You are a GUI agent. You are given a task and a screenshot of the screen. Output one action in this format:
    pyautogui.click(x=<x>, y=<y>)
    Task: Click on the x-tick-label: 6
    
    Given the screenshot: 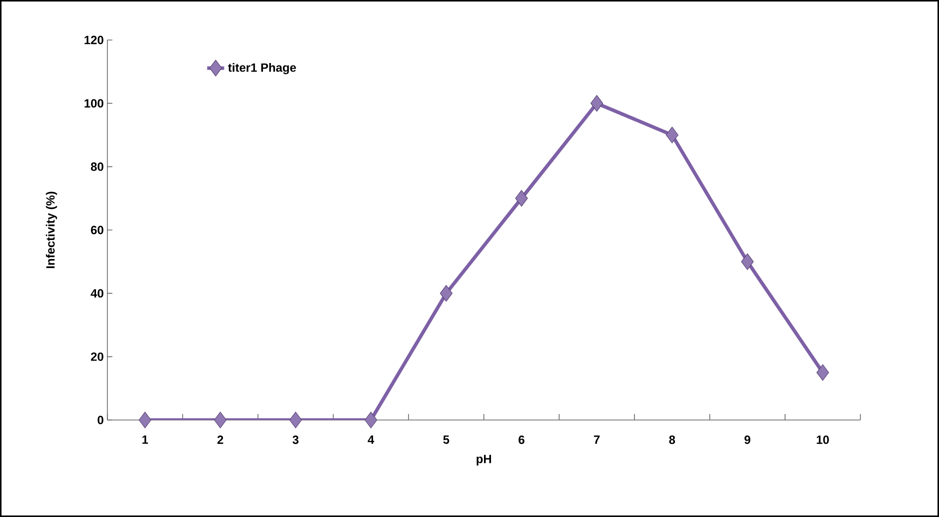 What is the action you would take?
    pyautogui.click(x=521, y=440)
    